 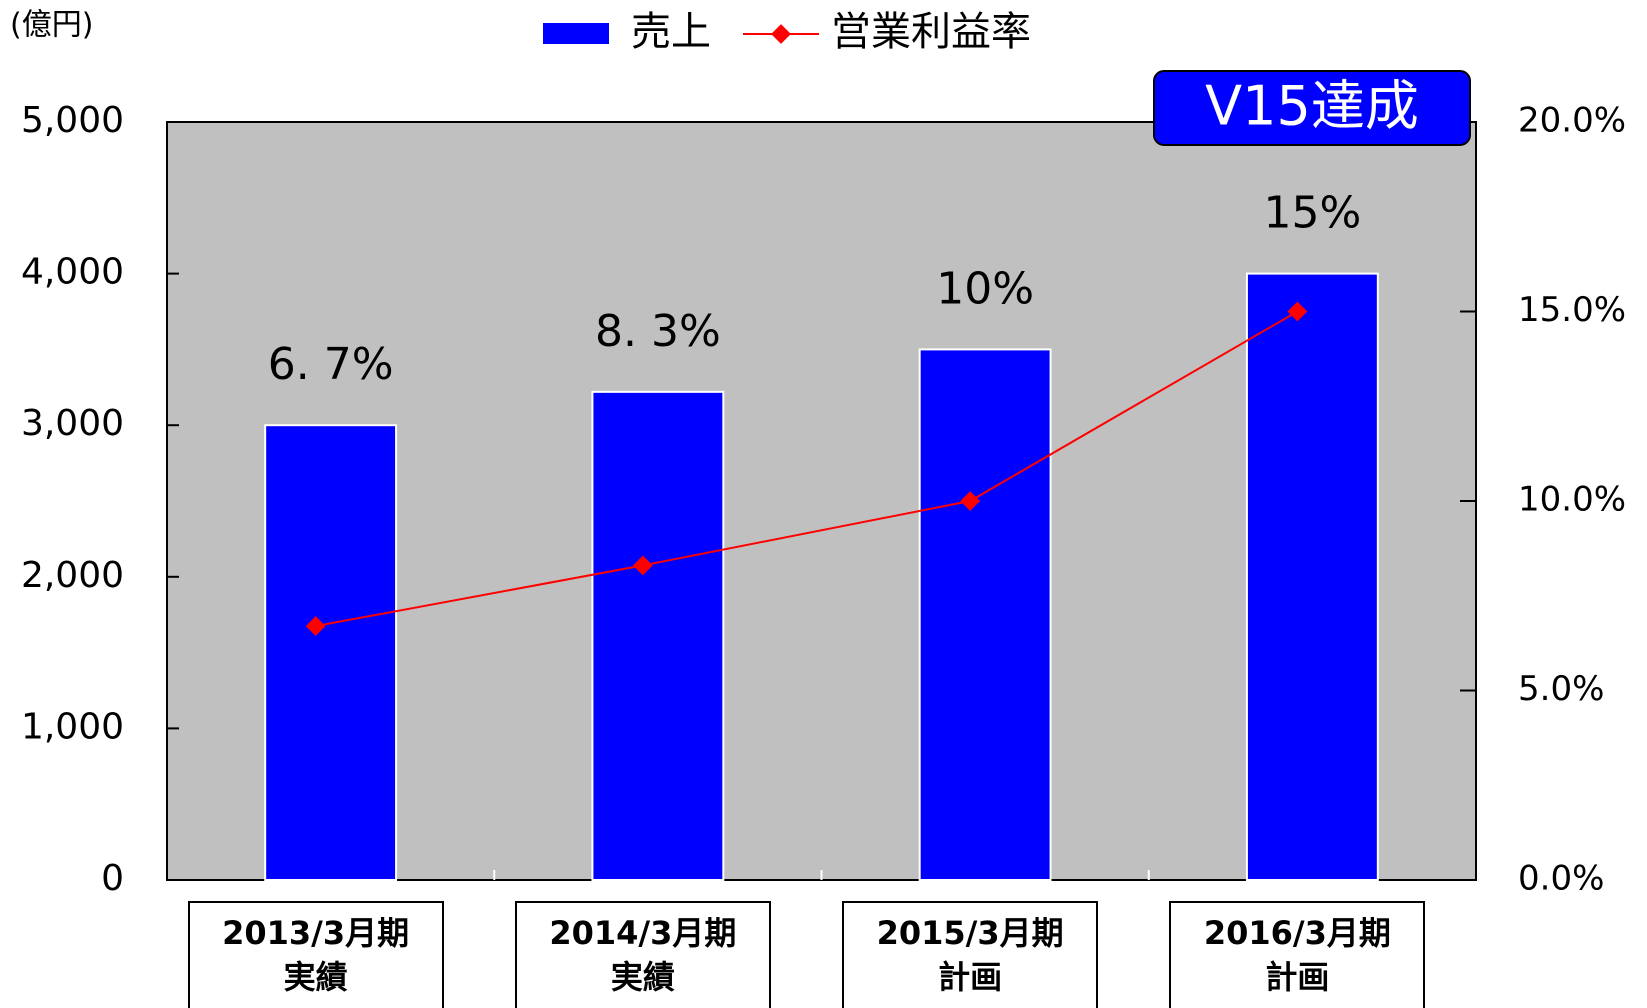 What do you see at coordinates (576, 33) in the screenshot?
I see `legend-swatch` at bounding box center [576, 33].